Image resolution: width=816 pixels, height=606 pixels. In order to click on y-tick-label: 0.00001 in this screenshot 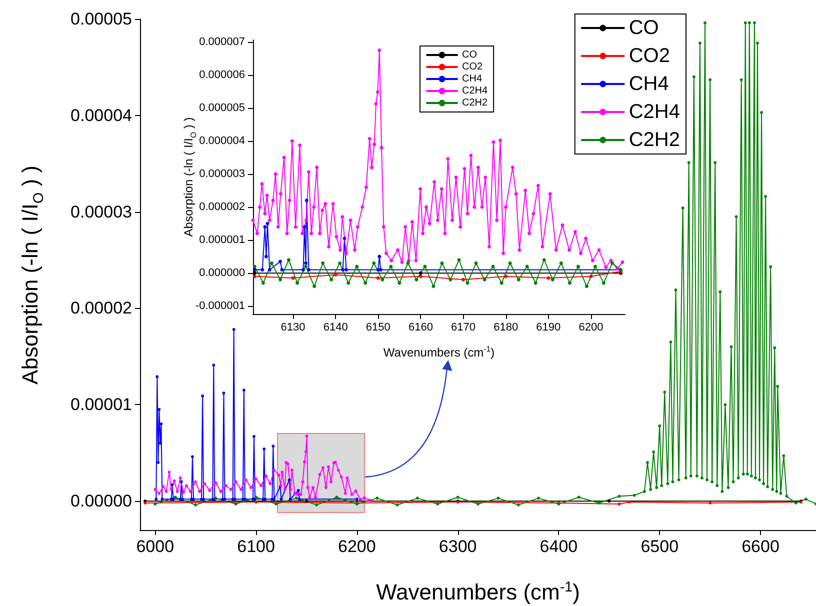, I will do `click(101, 404)`.